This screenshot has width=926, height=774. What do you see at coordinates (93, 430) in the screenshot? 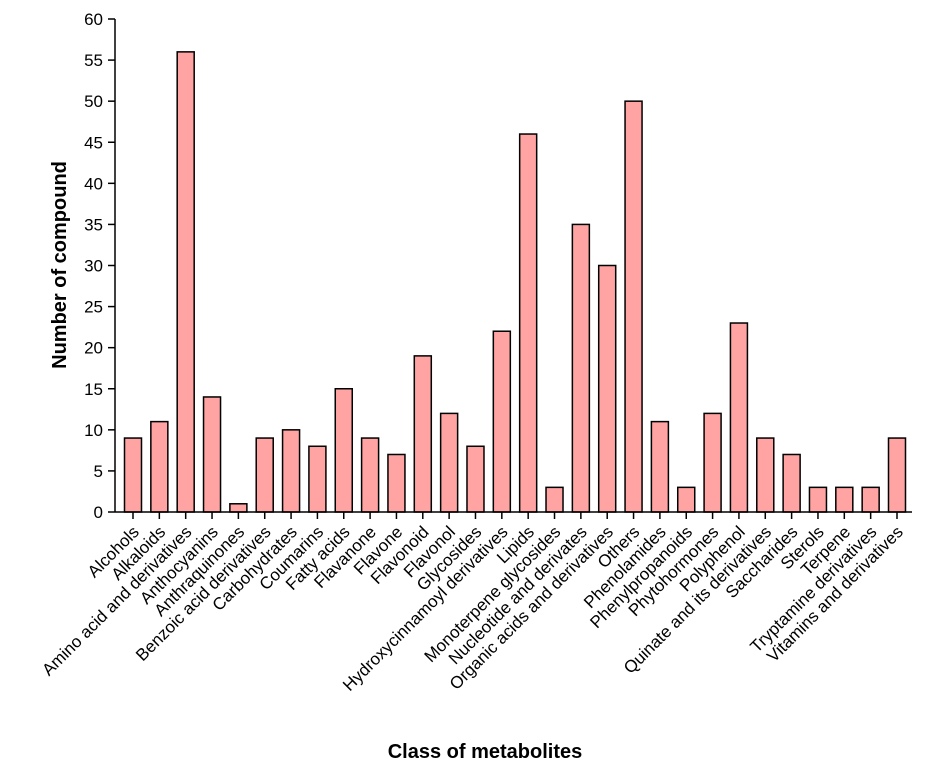
I see `y-tick-label: 10` at bounding box center [93, 430].